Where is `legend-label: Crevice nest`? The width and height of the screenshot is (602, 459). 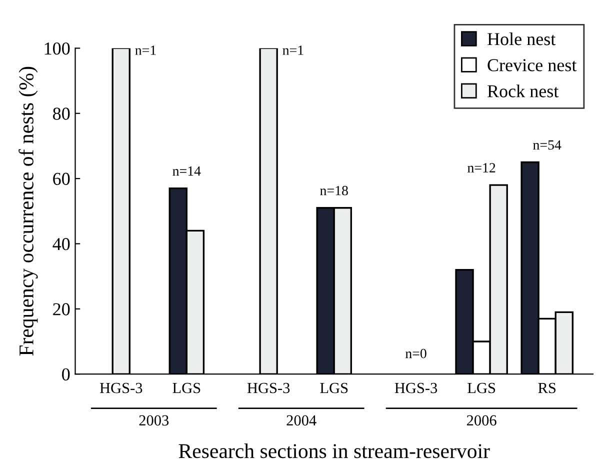
legend-label: Crevice nest is located at coordinates (532, 65).